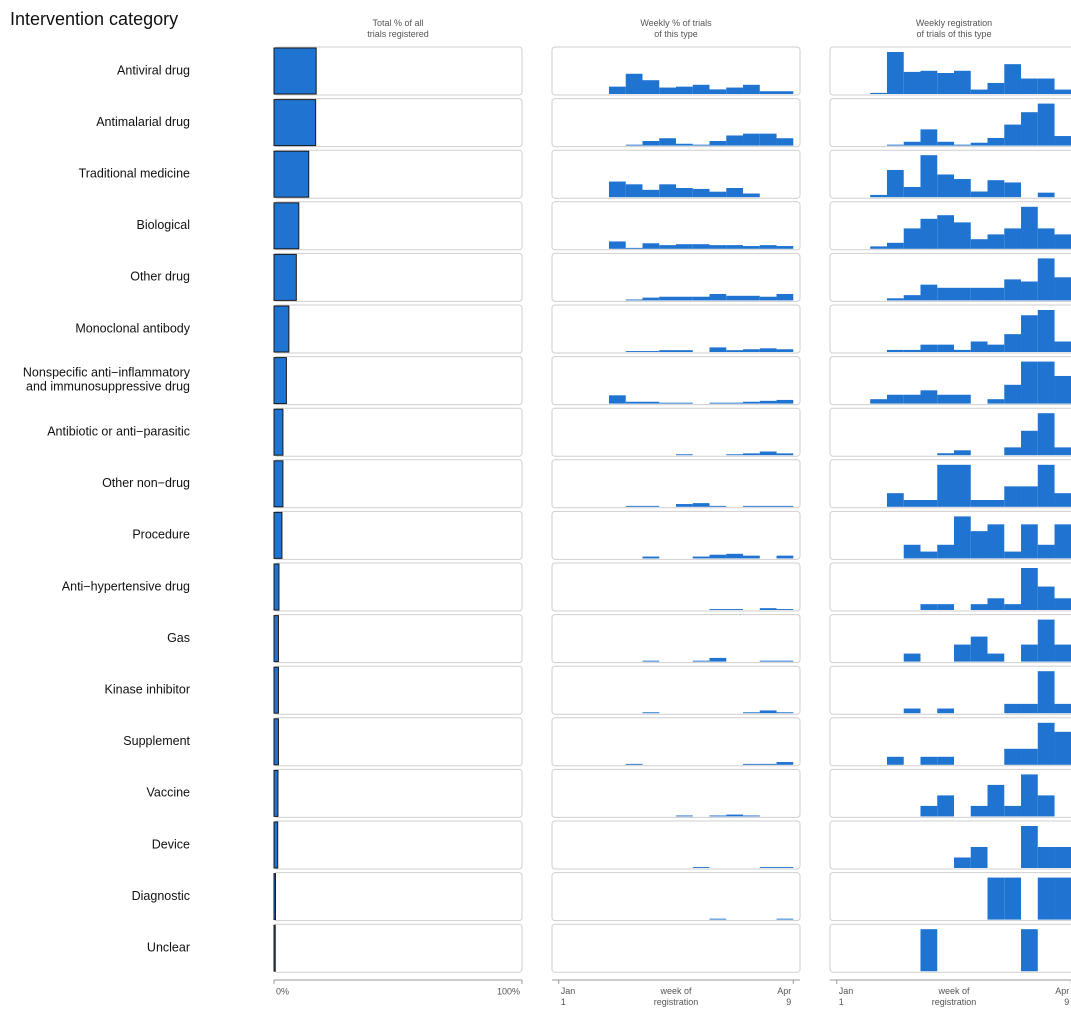 This screenshot has height=1009, width=1071. I want to click on heading: Intervention category, so click(94, 19).